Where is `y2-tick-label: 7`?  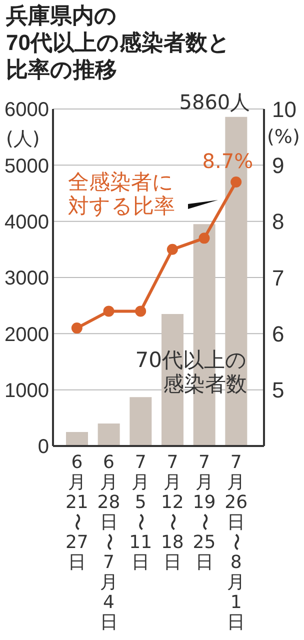
y2-tick-label: 7 is located at coordinates (278, 277).